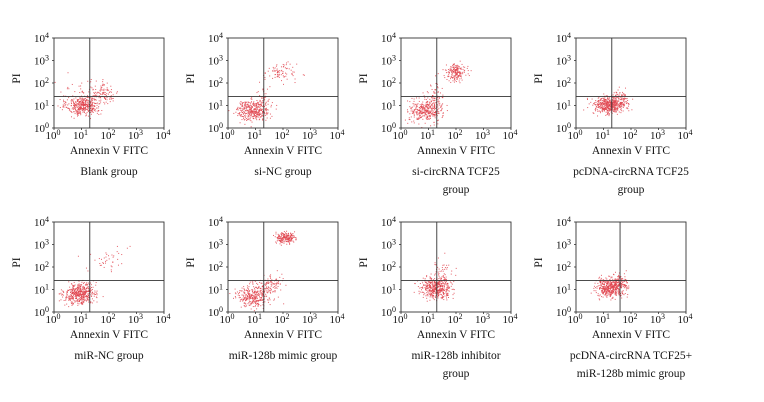 The height and width of the screenshot is (402, 764). I want to click on y-axis-title: PI, so click(17, 78).